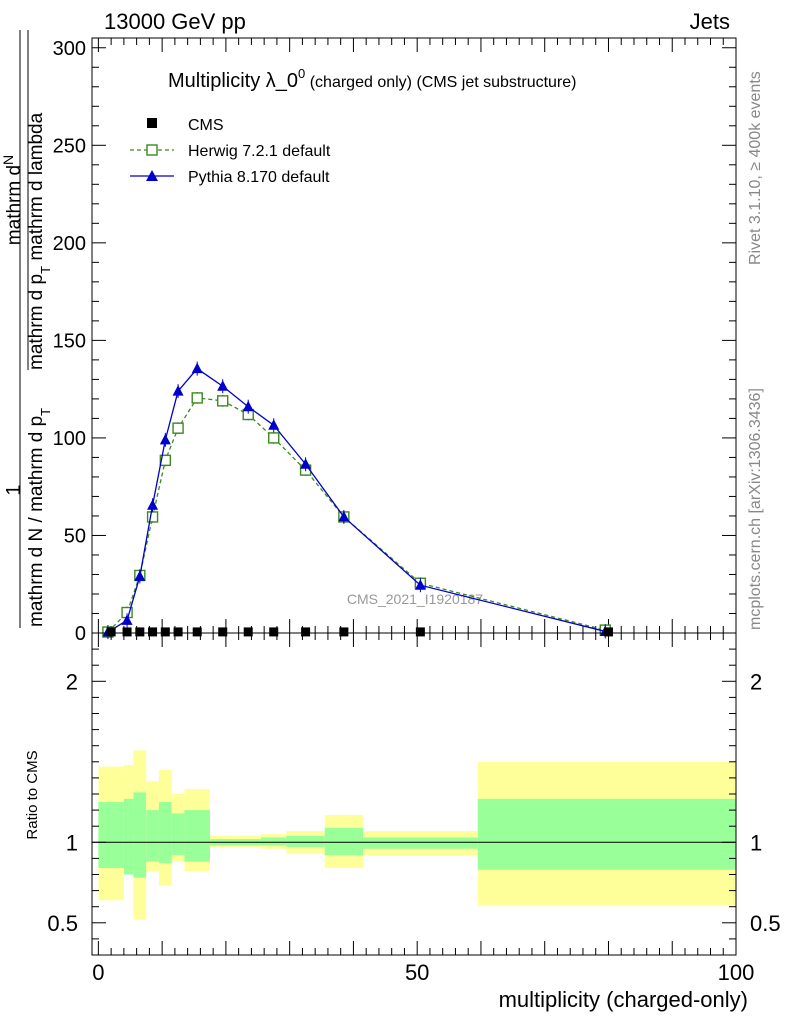 The width and height of the screenshot is (786, 1024). I want to click on main-y-tick-labels: 0 50 100 150 200 250 300, so click(69, 341).